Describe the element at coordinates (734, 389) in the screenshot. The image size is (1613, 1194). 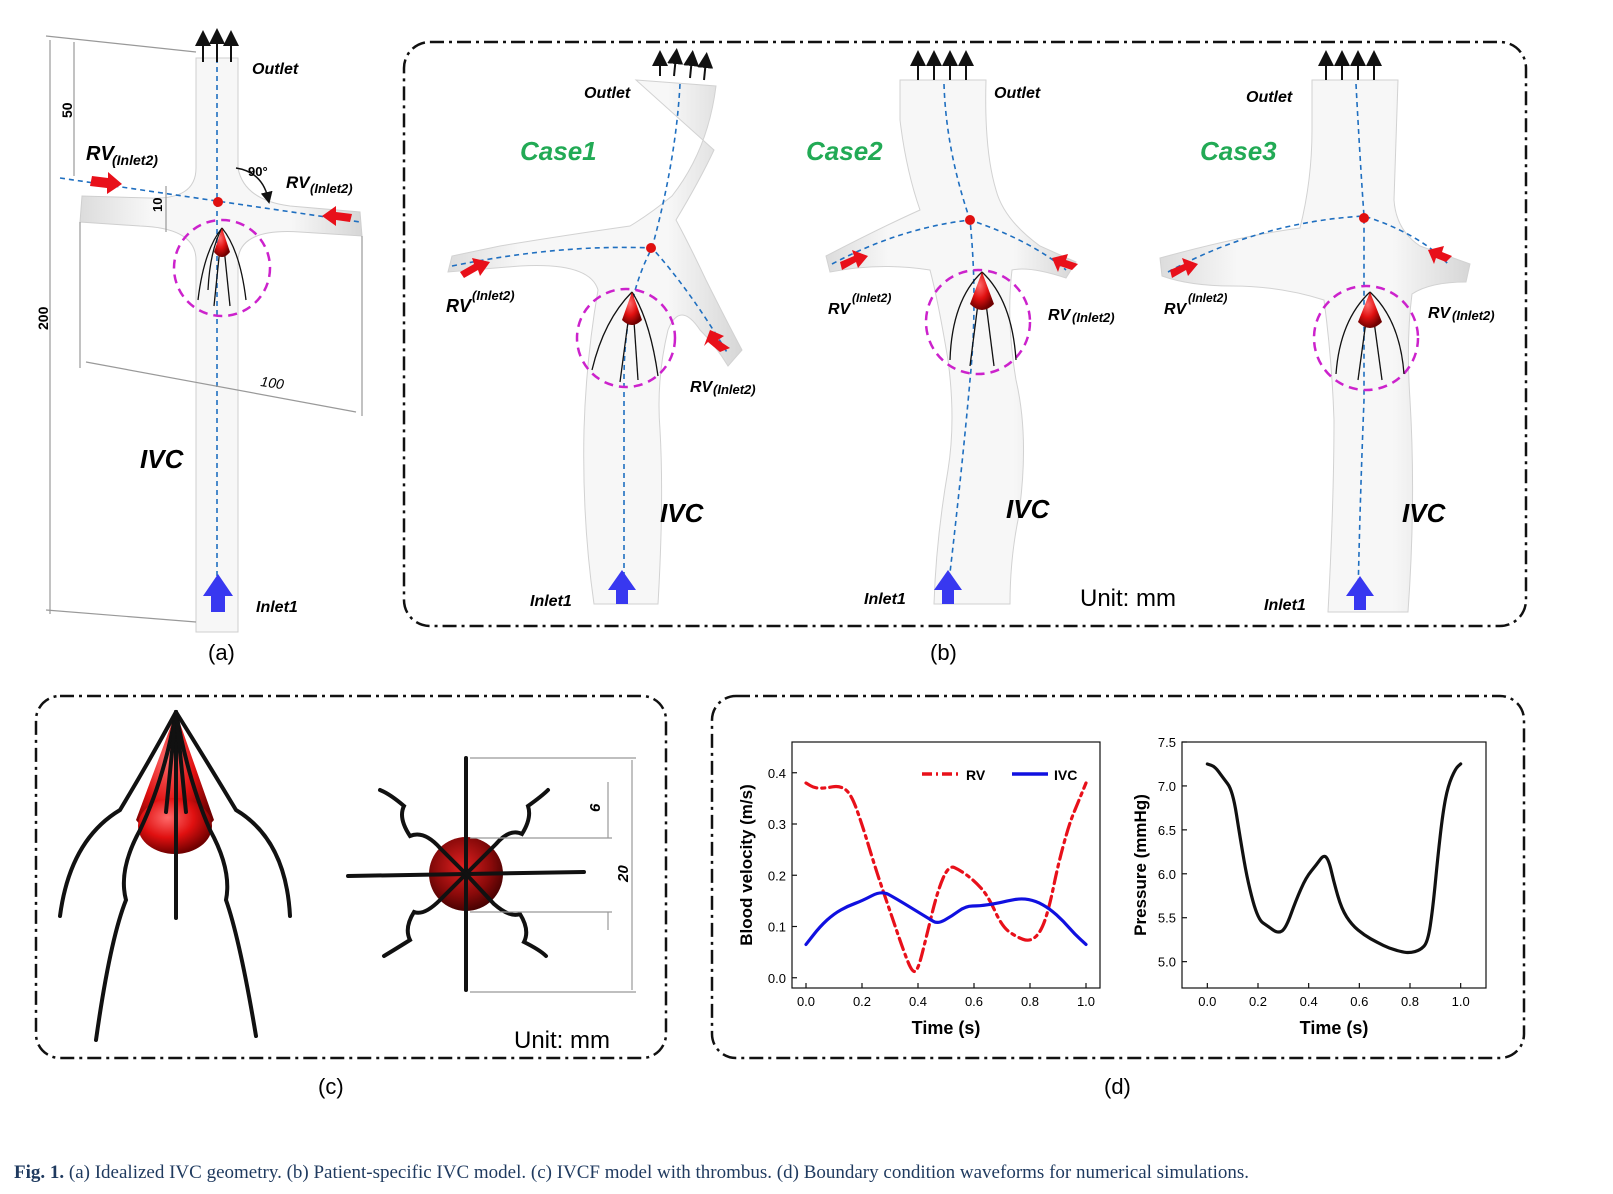
I see `case1-rv-right-sub: (Inlet2)` at that location.